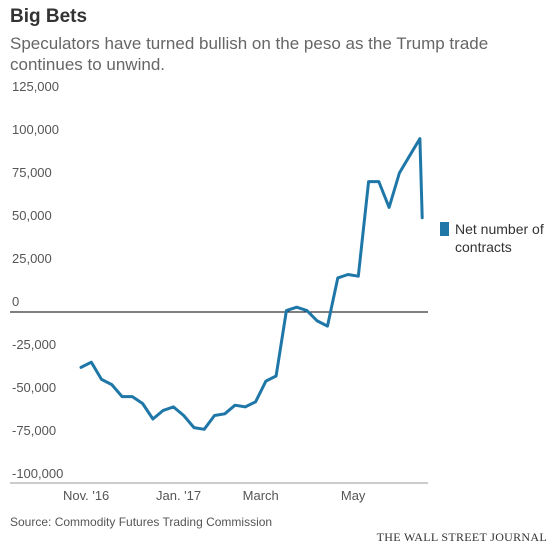  What do you see at coordinates (35, 129) in the screenshot?
I see `y-tick-label: 100,000` at bounding box center [35, 129].